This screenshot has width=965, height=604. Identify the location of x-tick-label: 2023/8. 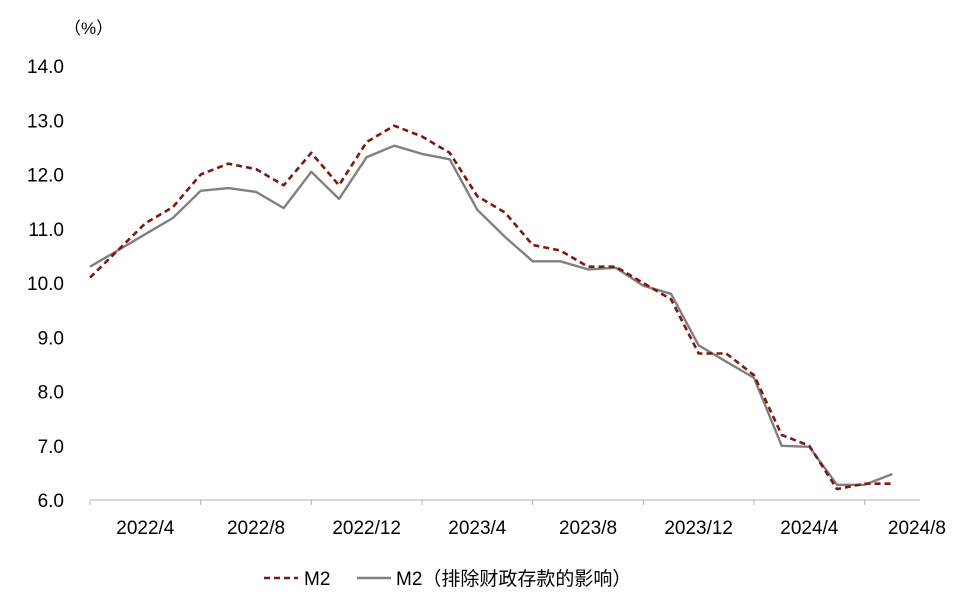
(588, 528).